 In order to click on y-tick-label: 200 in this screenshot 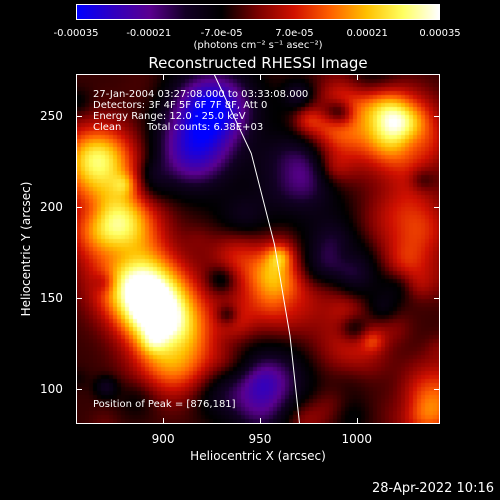, I will do `click(51, 207)`.